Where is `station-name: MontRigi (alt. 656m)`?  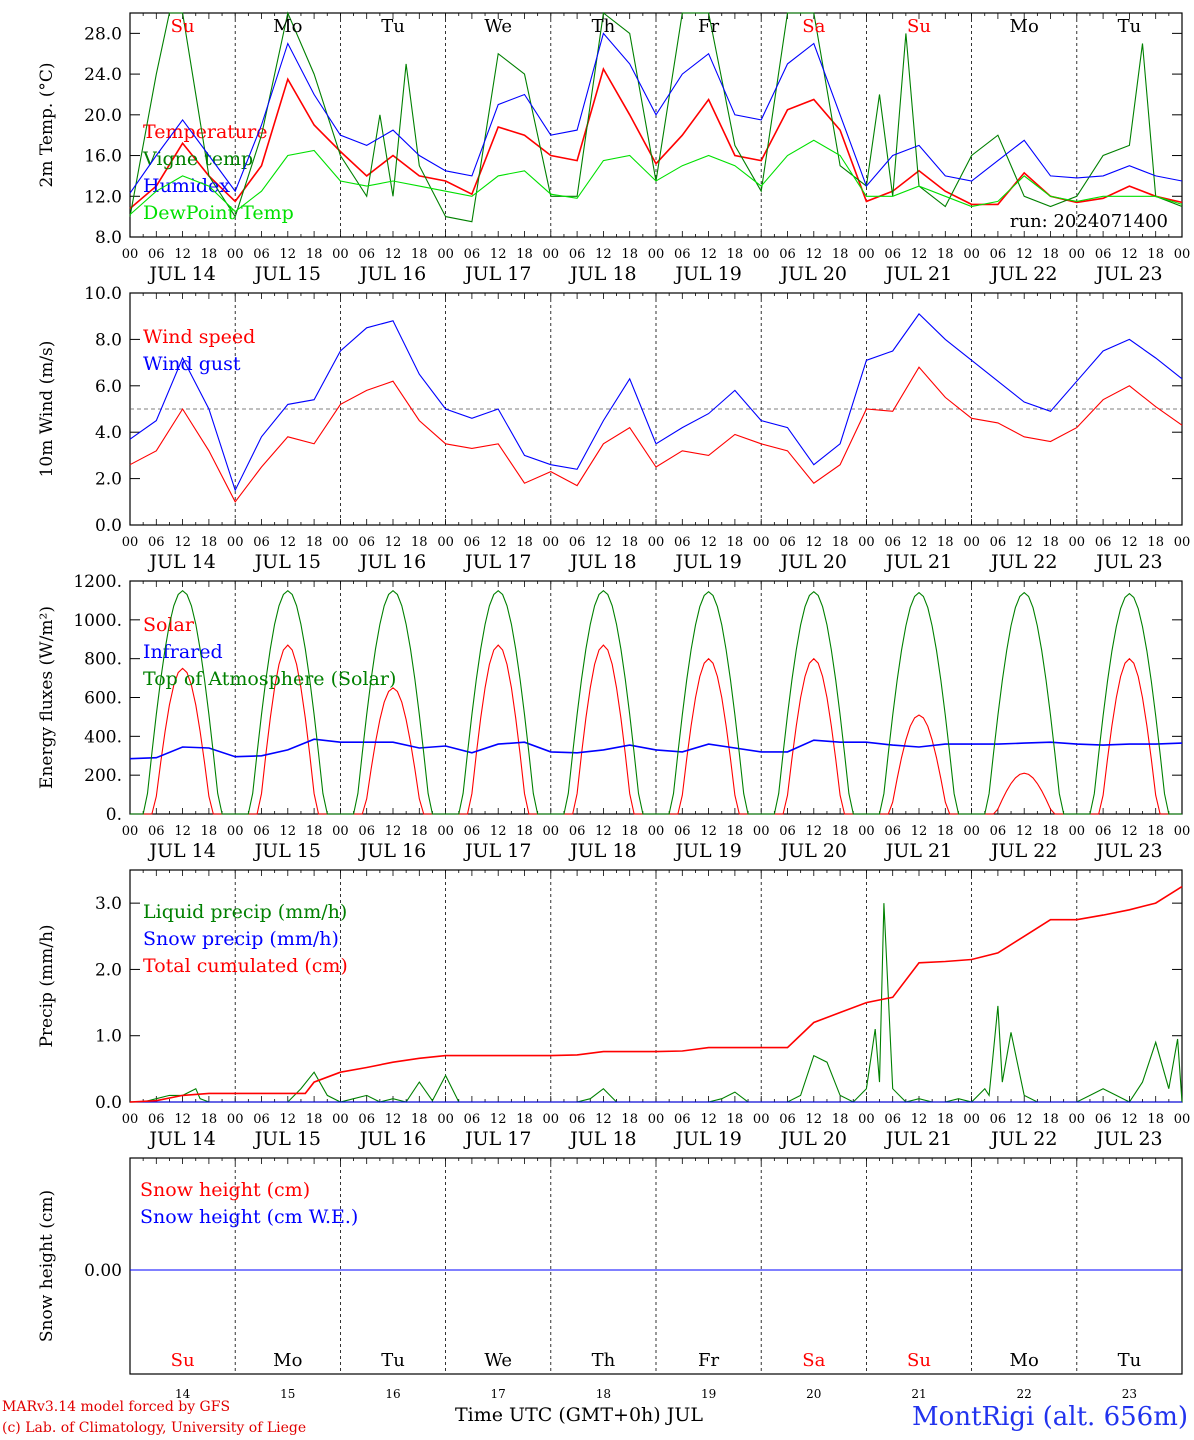
station-name: MontRigi (alt. 656m) is located at coordinates (1050, 1417).